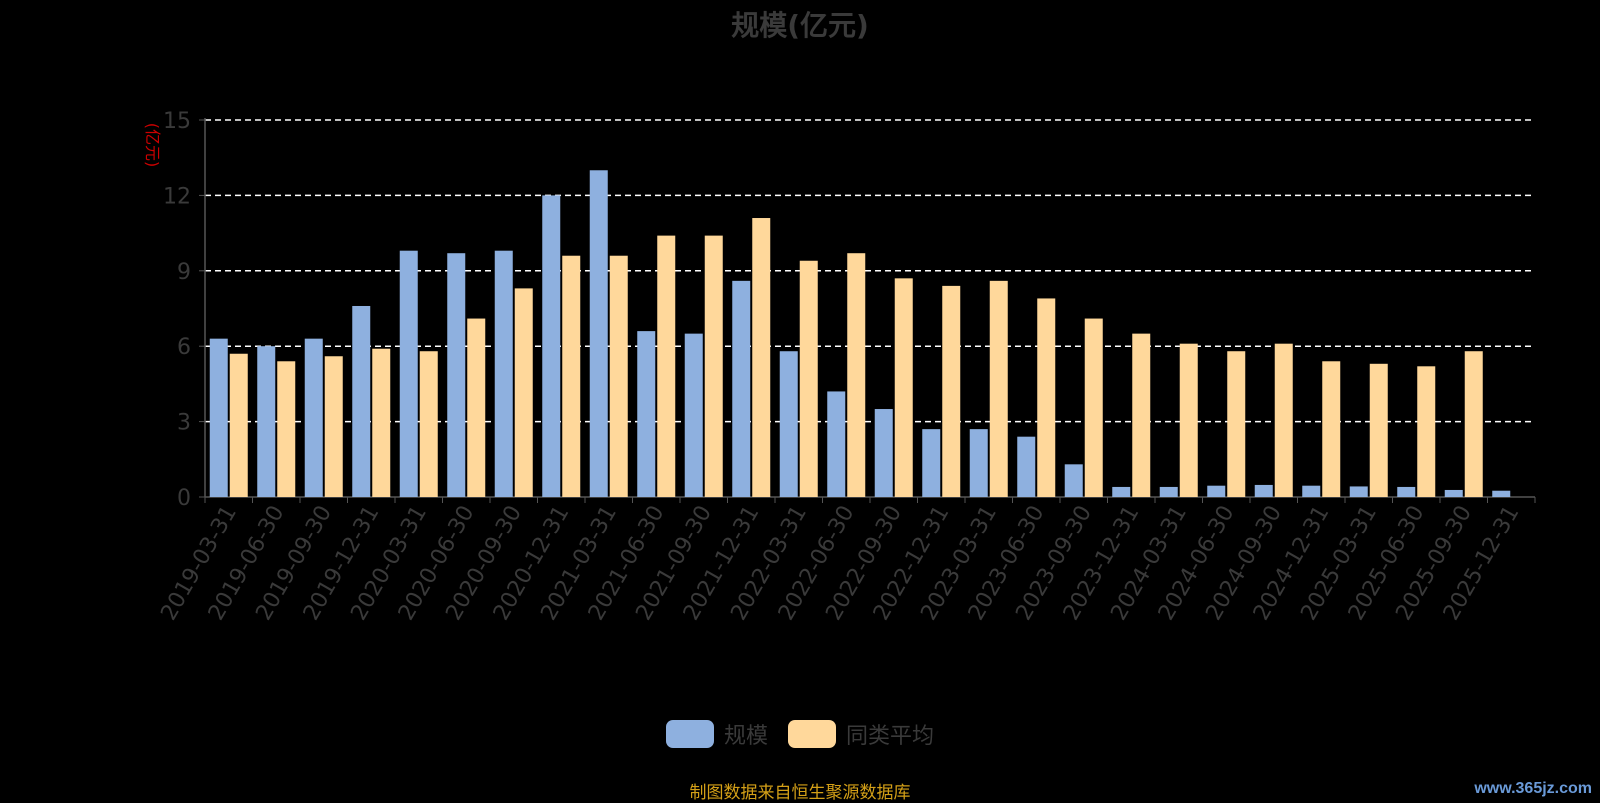 The height and width of the screenshot is (803, 1600). Describe the element at coordinates (716, 734) in the screenshot. I see `legend-item-scale: 规模` at that location.